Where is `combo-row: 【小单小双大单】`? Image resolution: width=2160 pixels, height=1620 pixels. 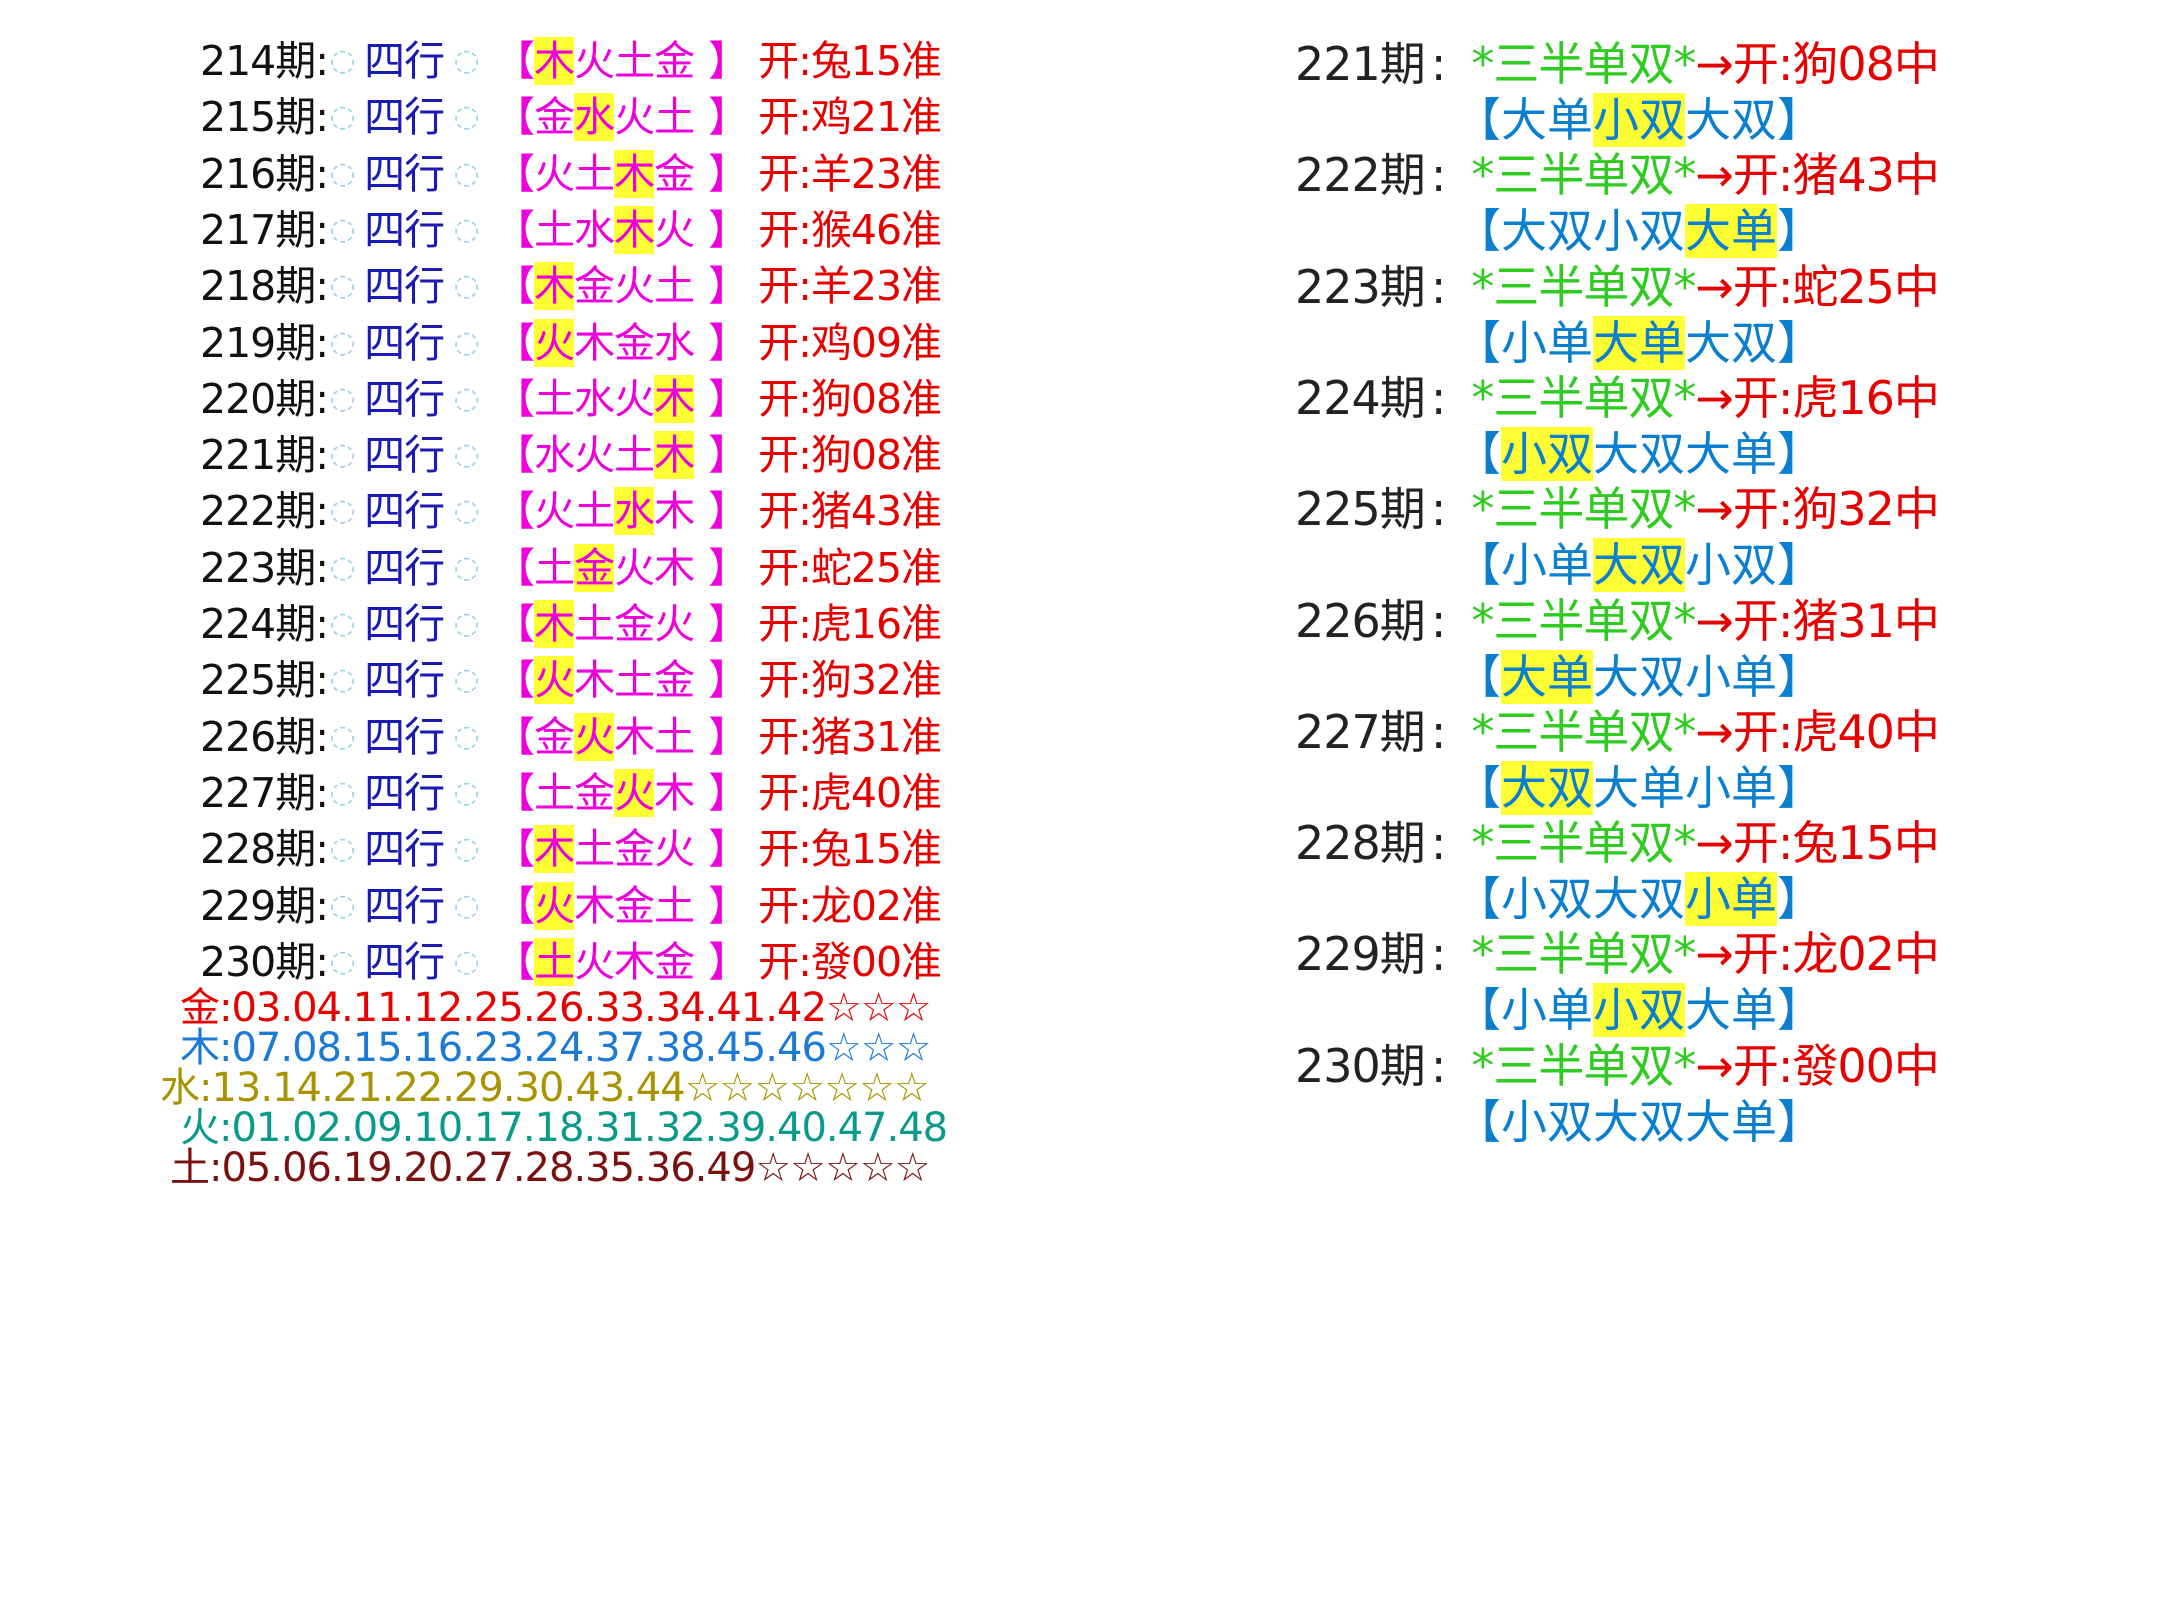 combo-row: 【小单小双大单】 is located at coordinates (1639, 1010).